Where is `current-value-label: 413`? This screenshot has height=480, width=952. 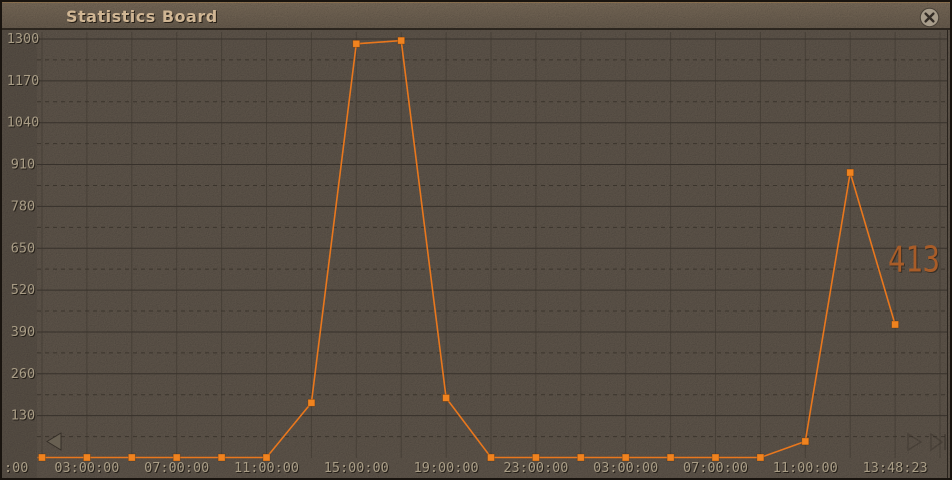
current-value-label: 413 is located at coordinates (914, 260).